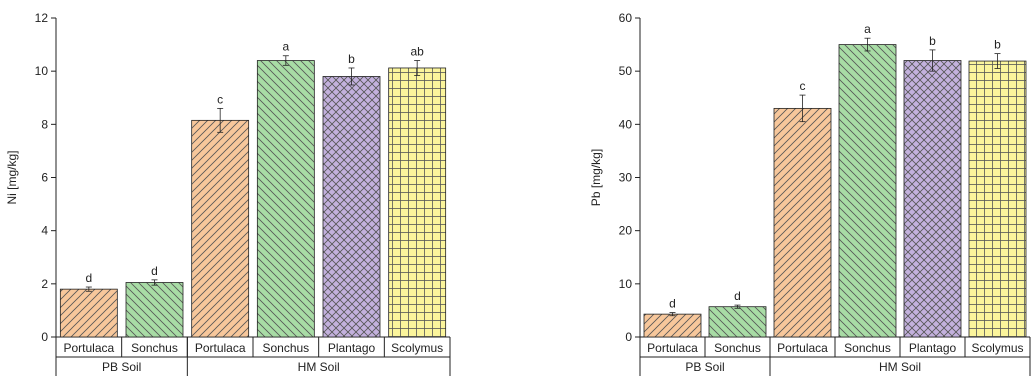 The width and height of the screenshot is (1032, 378). What do you see at coordinates (44, 231) in the screenshot?
I see `y-tick-label: 4` at bounding box center [44, 231].